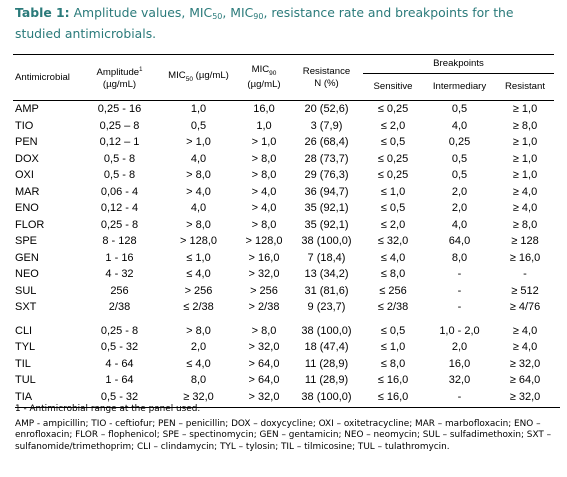 This screenshot has width=567, height=477. What do you see at coordinates (326, 274) in the screenshot?
I see `cell-resistance: 13 (34,2)` at bounding box center [326, 274].